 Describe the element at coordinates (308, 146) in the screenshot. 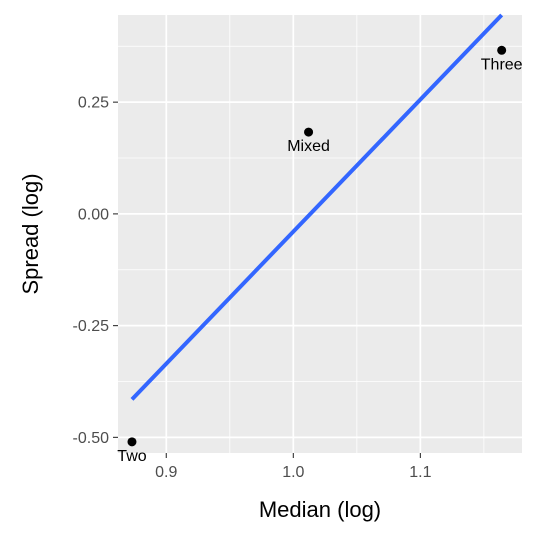

I see `data-point-label: Mixed` at that location.